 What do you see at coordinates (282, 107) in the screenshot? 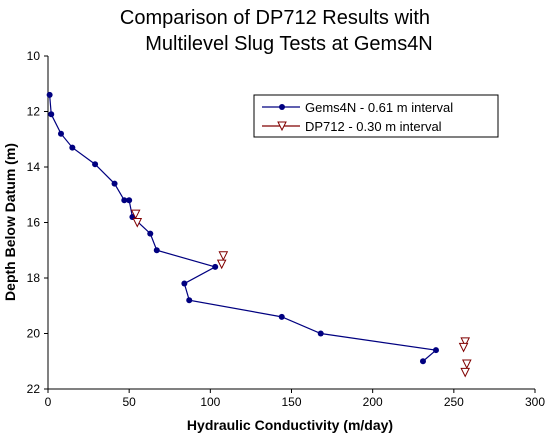
I see `legend-marker-gems4n` at bounding box center [282, 107].